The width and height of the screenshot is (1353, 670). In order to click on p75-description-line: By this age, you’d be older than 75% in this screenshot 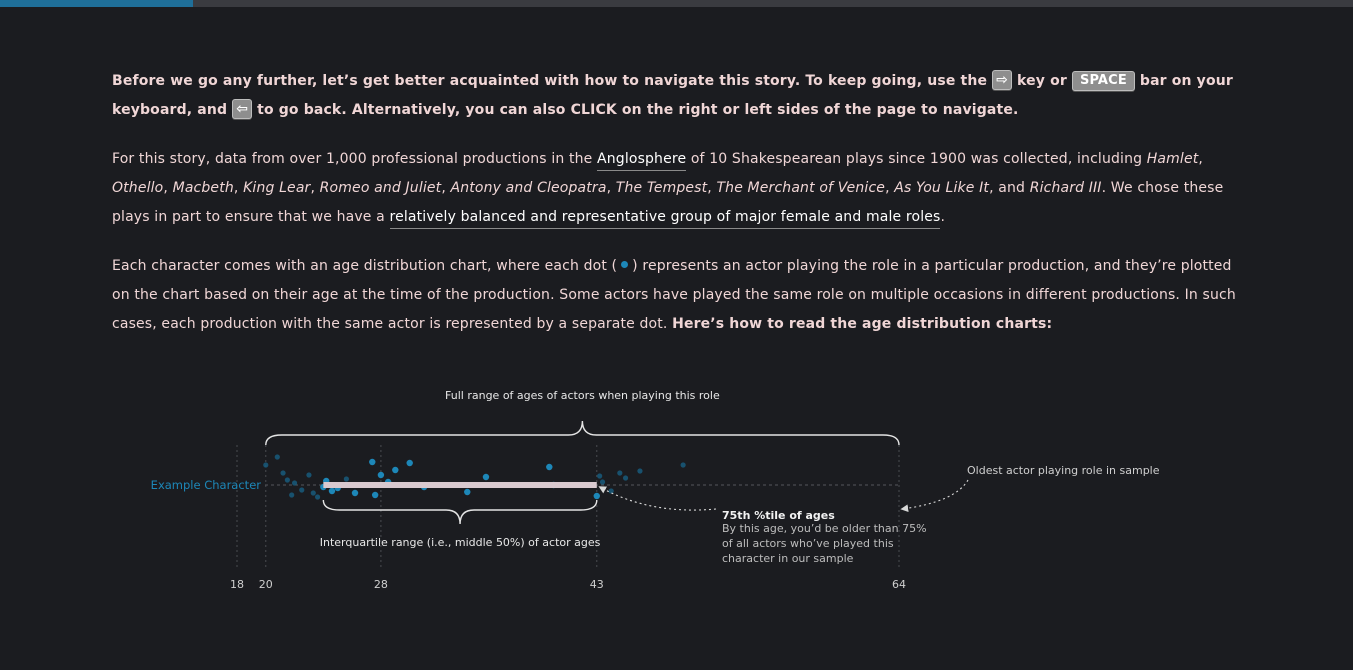, I will do `click(824, 528)`.